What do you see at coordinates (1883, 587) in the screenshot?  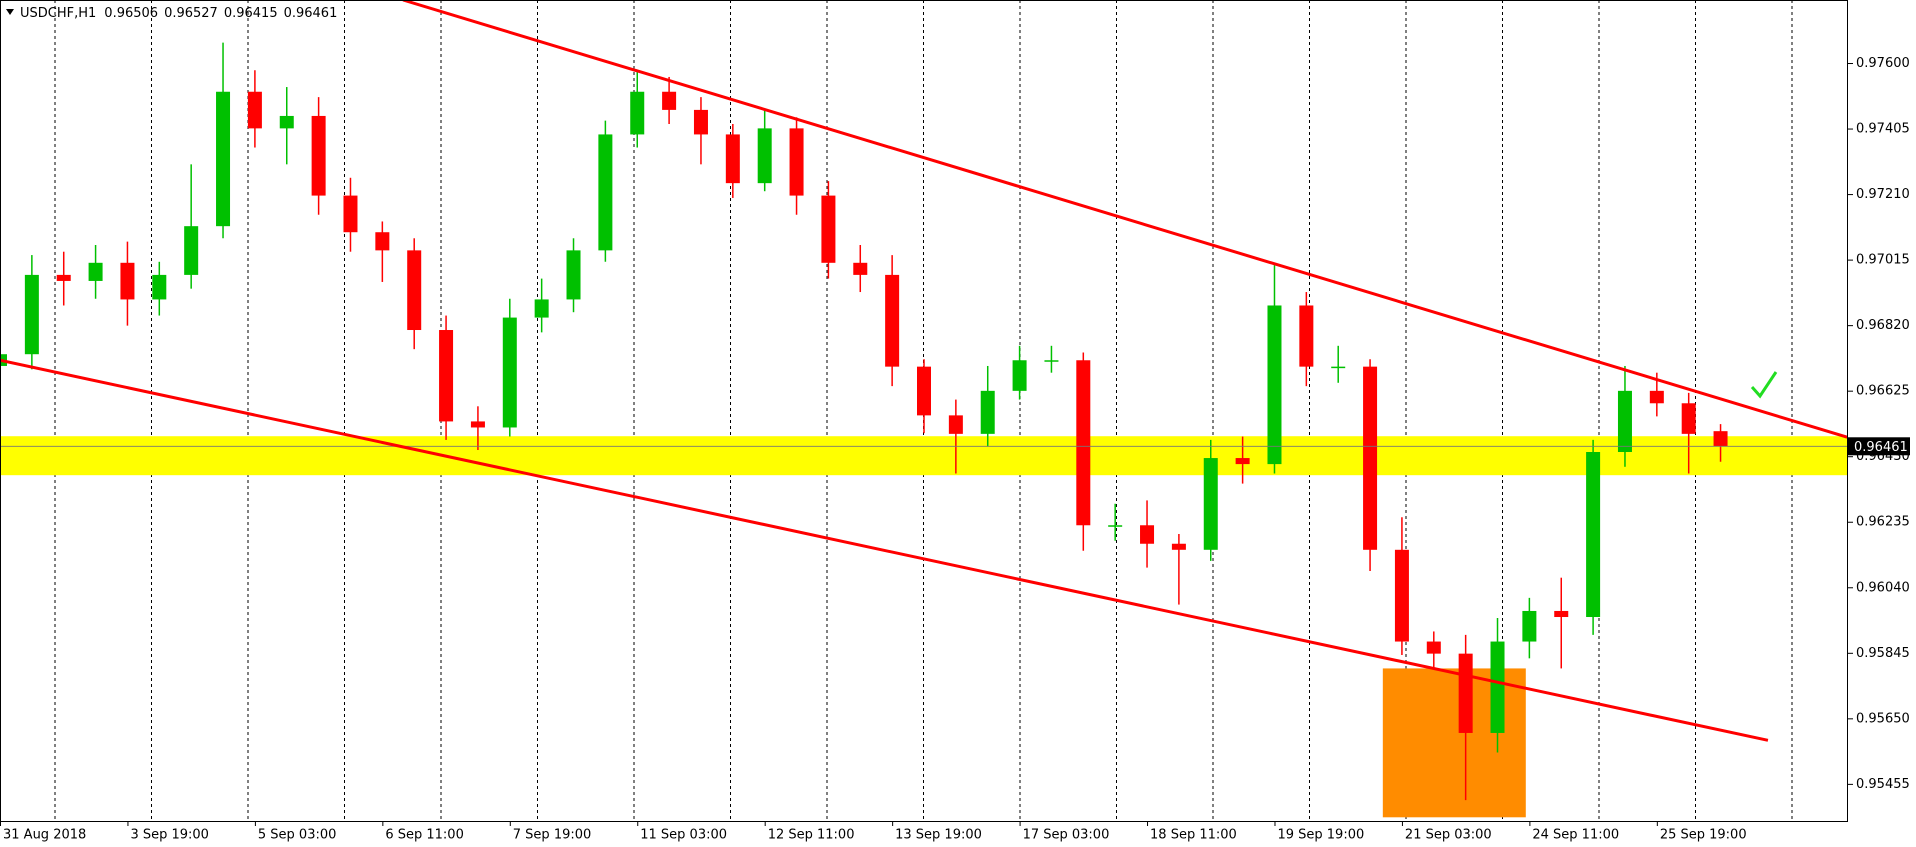 I see `y-tick-label: 0.96040` at bounding box center [1883, 587].